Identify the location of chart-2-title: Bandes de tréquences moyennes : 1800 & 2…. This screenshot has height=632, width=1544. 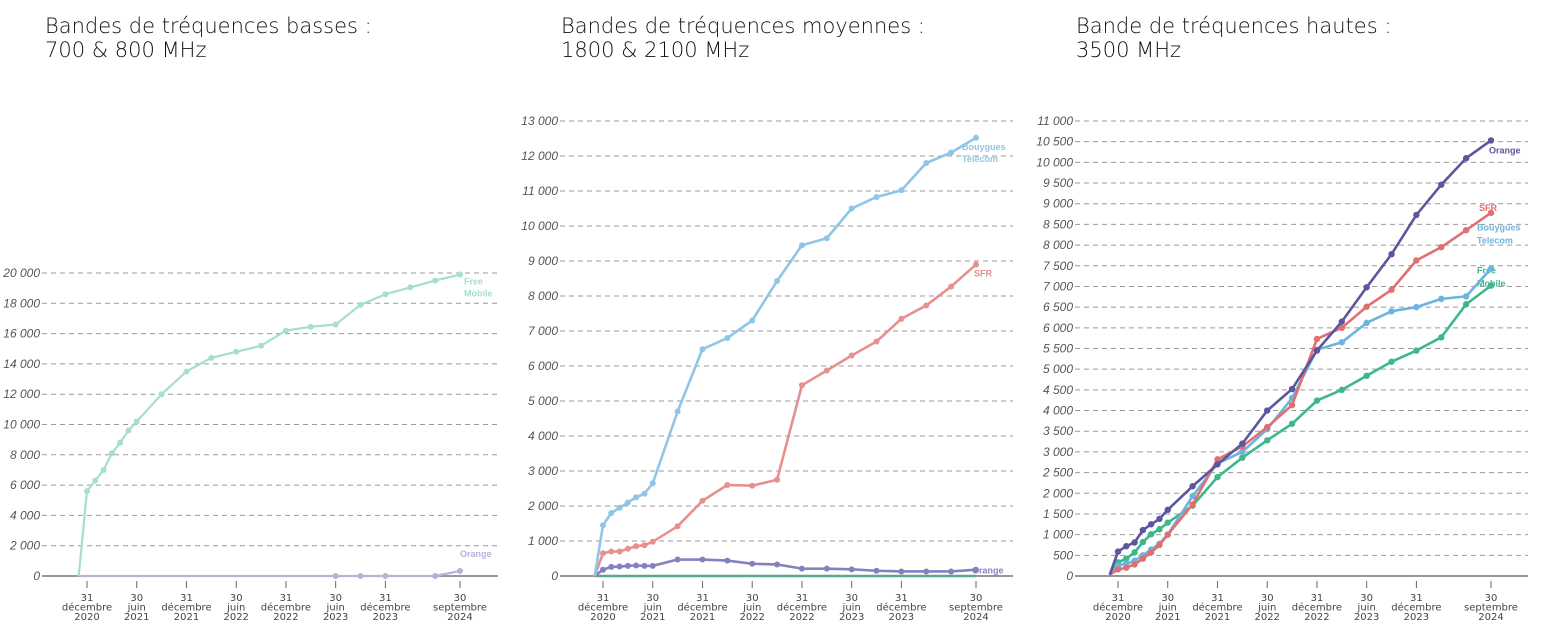
(743, 38).